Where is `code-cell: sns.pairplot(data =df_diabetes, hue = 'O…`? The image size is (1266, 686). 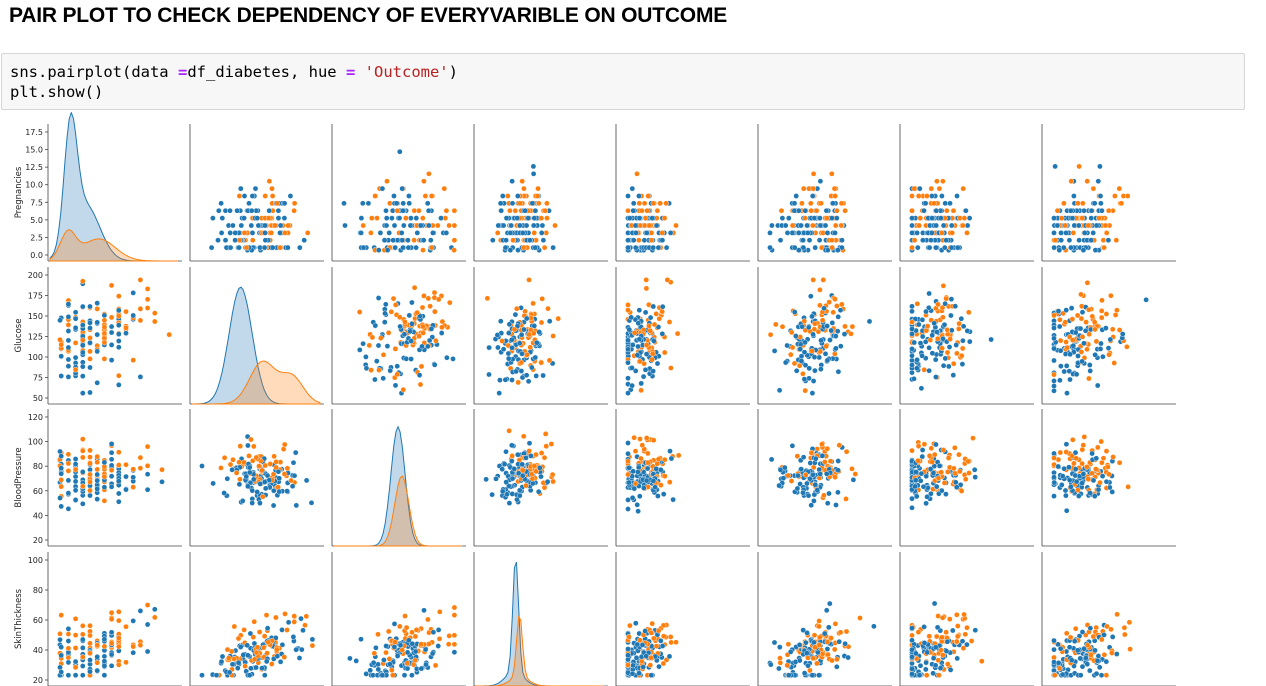
code-cell: sns.pairplot(data =df_diabetes, hue = 'O… is located at coordinates (623, 81).